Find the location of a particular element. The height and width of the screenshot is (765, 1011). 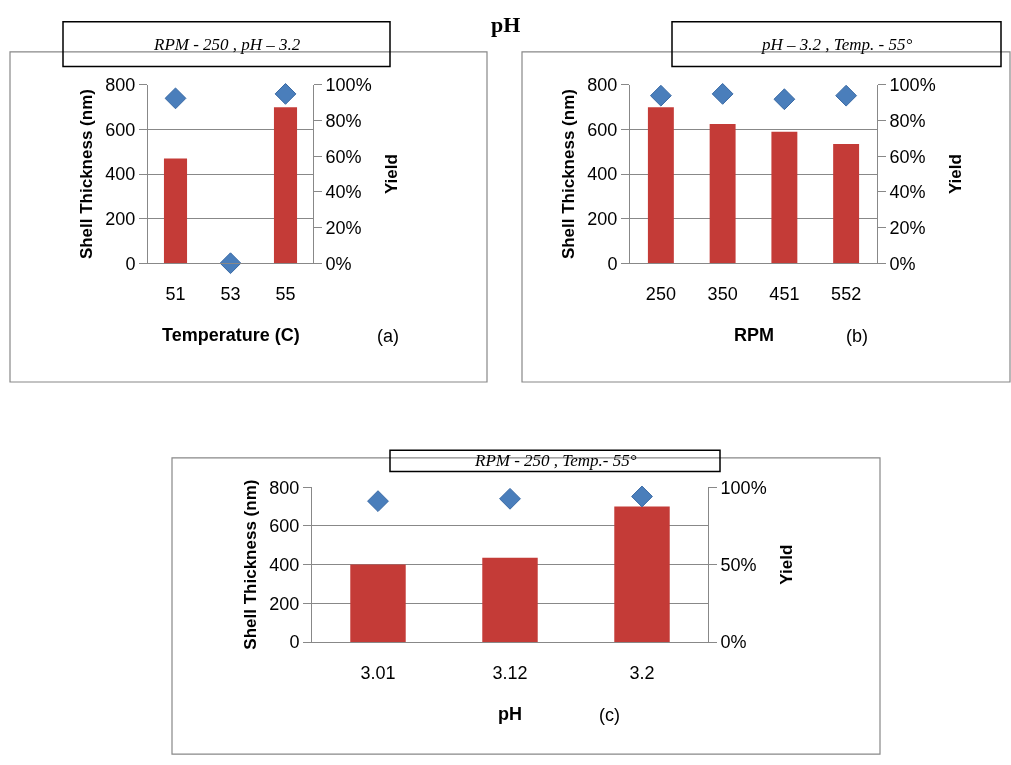

x-tick-label: 3.12 is located at coordinates (510, 672).